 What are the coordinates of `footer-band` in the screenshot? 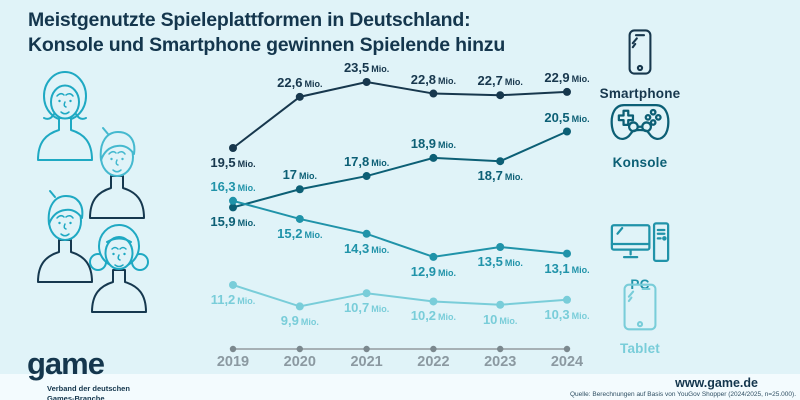 It's located at (400, 387).